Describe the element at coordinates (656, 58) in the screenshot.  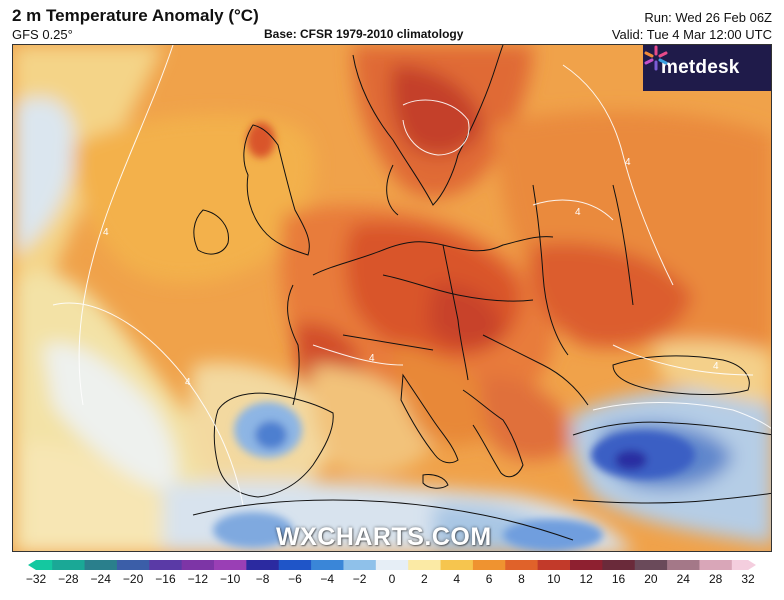
I see `asterisk-logo-icon` at that location.